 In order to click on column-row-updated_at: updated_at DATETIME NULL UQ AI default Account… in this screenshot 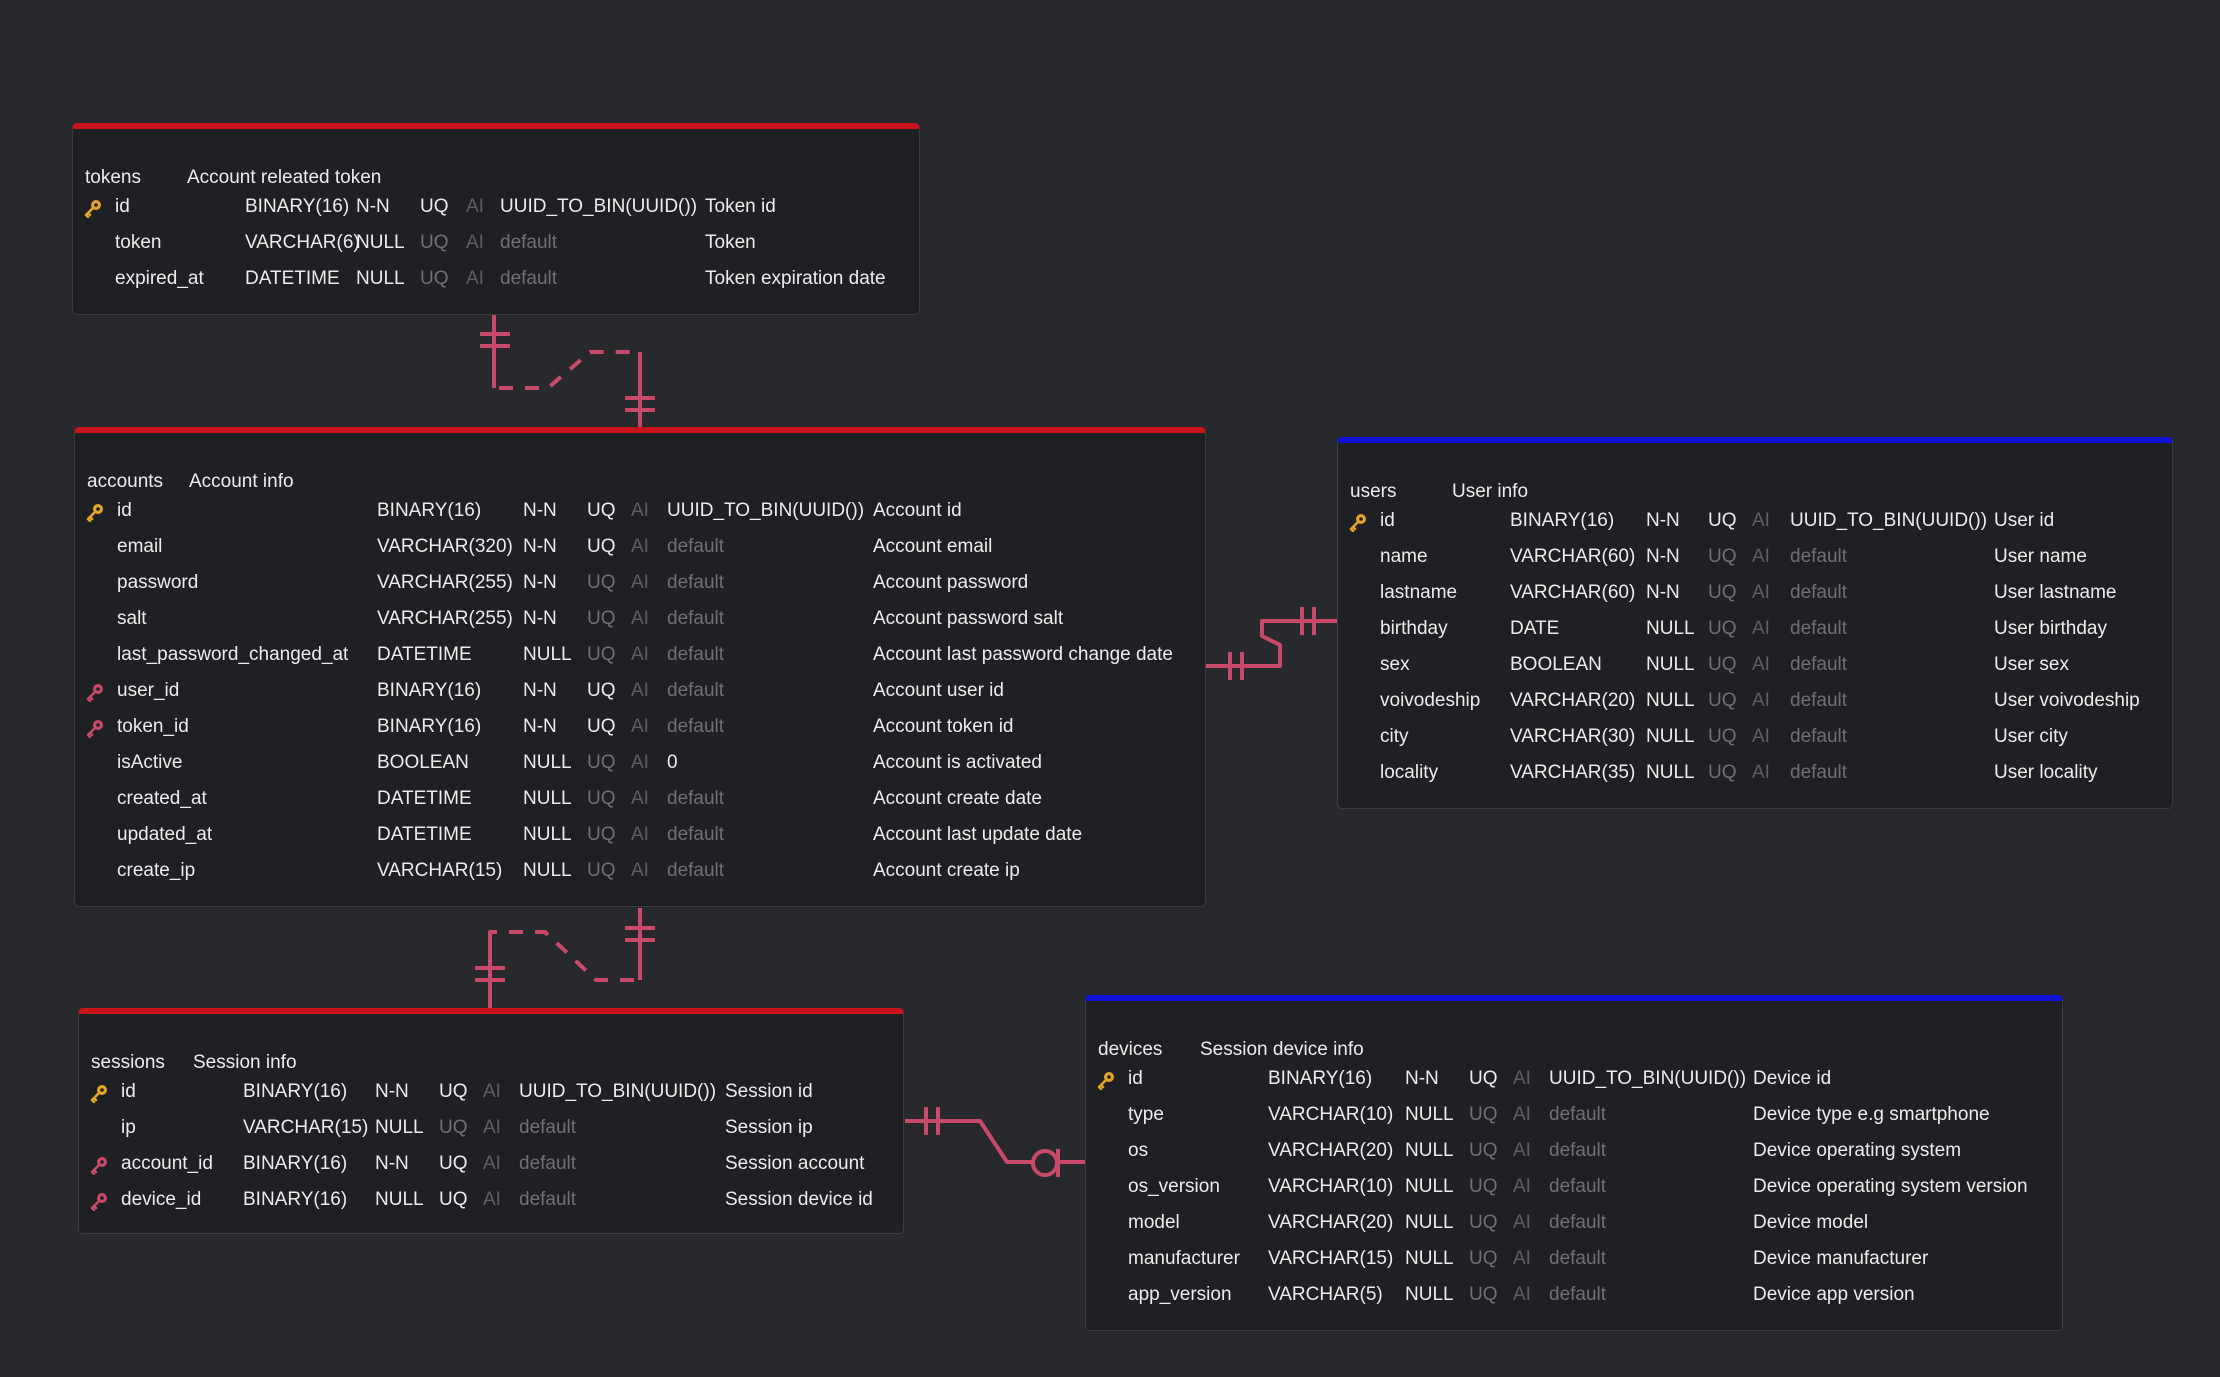, I will do `click(640, 835)`.